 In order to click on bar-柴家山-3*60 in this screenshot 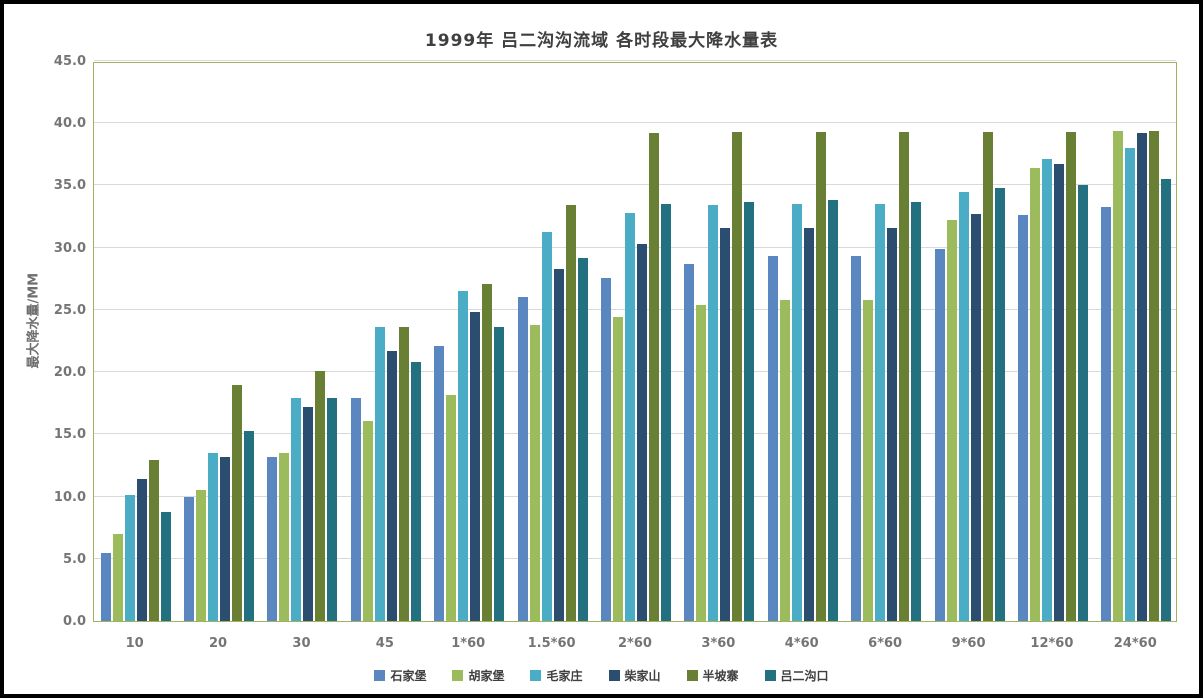, I will do `click(725, 424)`.